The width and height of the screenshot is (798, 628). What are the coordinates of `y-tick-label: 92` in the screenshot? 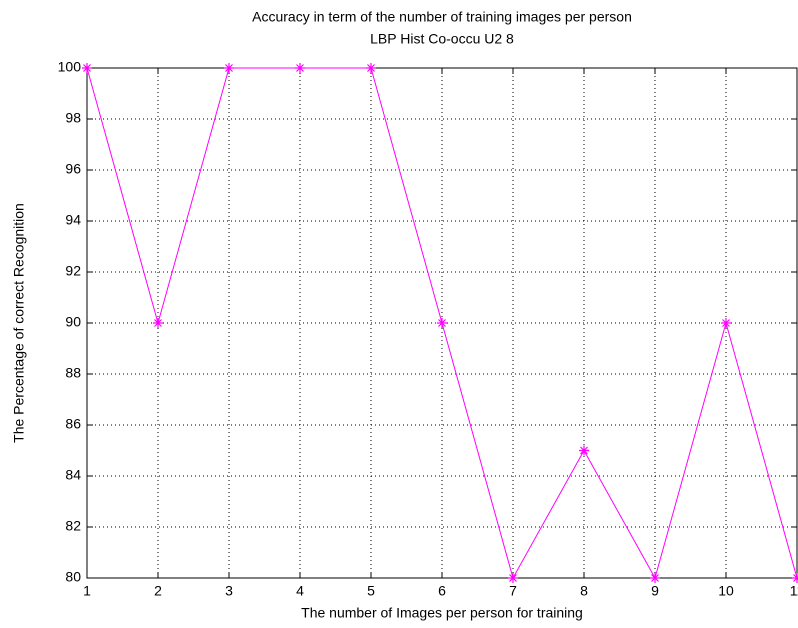 It's located at (73, 271).